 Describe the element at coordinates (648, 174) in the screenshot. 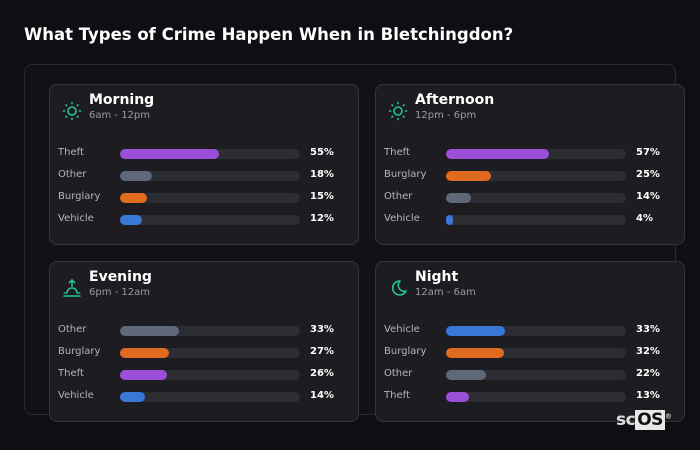

I see `bar-value: 25%` at that location.